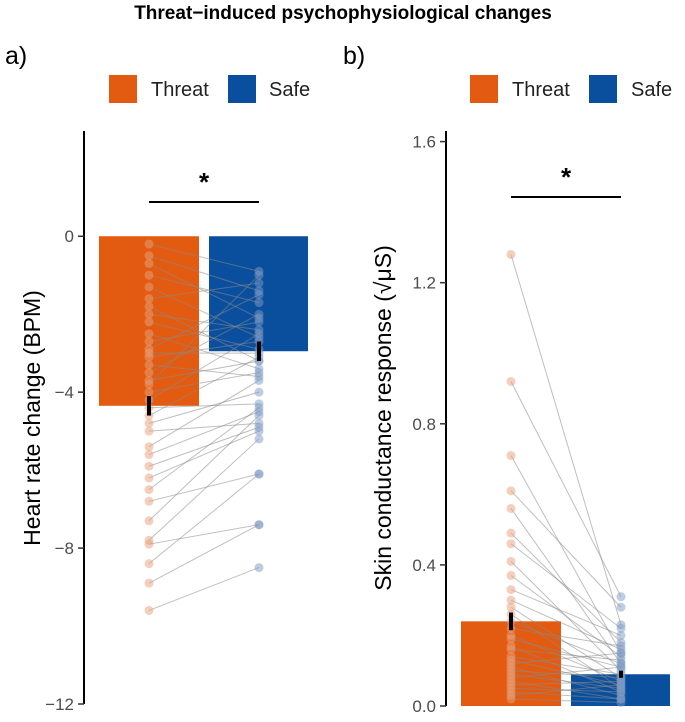 The width and height of the screenshot is (685, 722). What do you see at coordinates (52, 422) in the screenshot?
I see `y-axis-a: 0 −4 −8 −12 Heart rate change (BPM)` at bounding box center [52, 422].